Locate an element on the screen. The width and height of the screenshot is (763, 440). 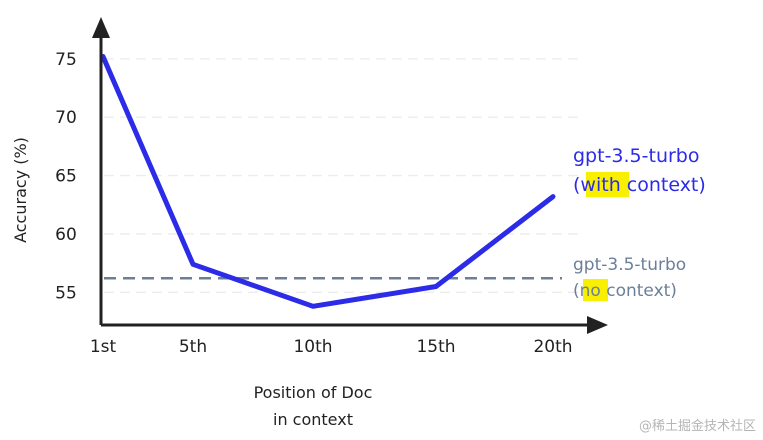
x-tick-label: 15th is located at coordinates (435, 347).